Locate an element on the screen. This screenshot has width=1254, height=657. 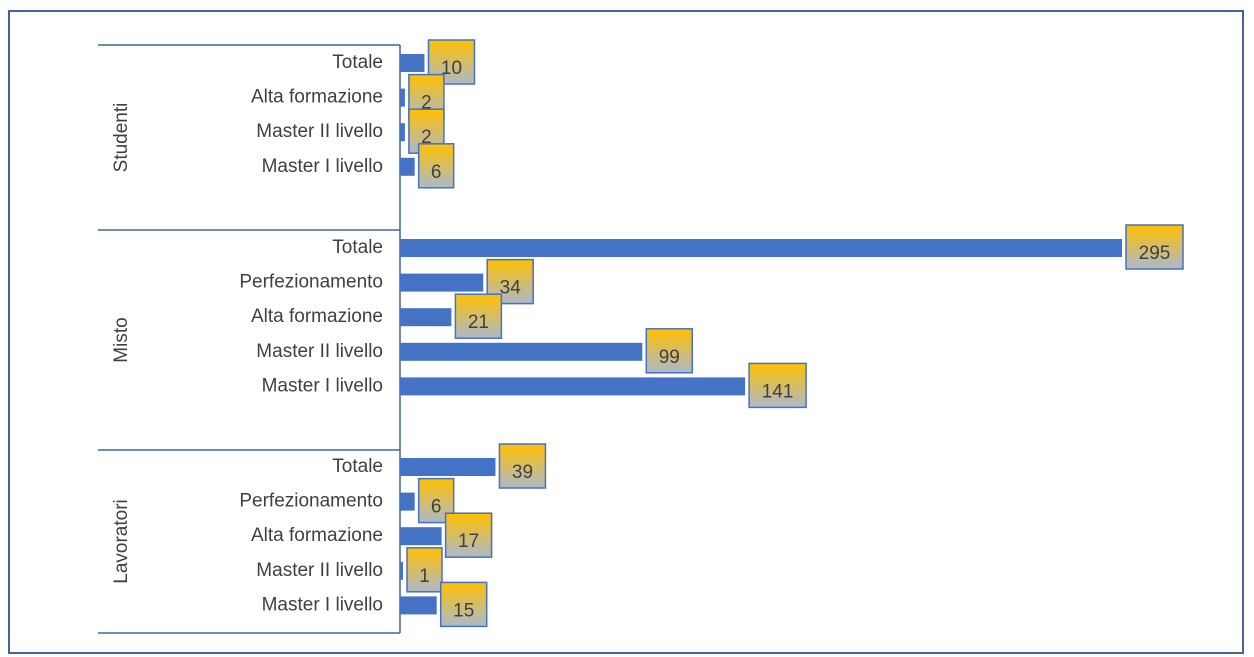
group-label: Misto is located at coordinates (121, 339).